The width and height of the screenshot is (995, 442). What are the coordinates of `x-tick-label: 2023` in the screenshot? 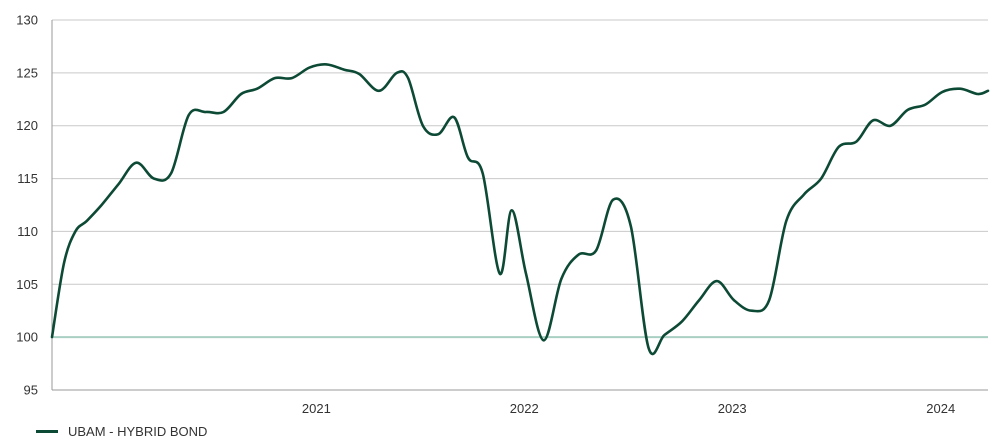 It's located at (732, 408).